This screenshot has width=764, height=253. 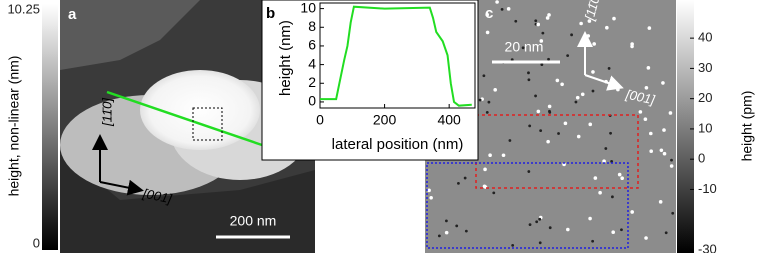 What do you see at coordinates (685, 126) in the screenshot?
I see `colorbar-c` at bounding box center [685, 126].